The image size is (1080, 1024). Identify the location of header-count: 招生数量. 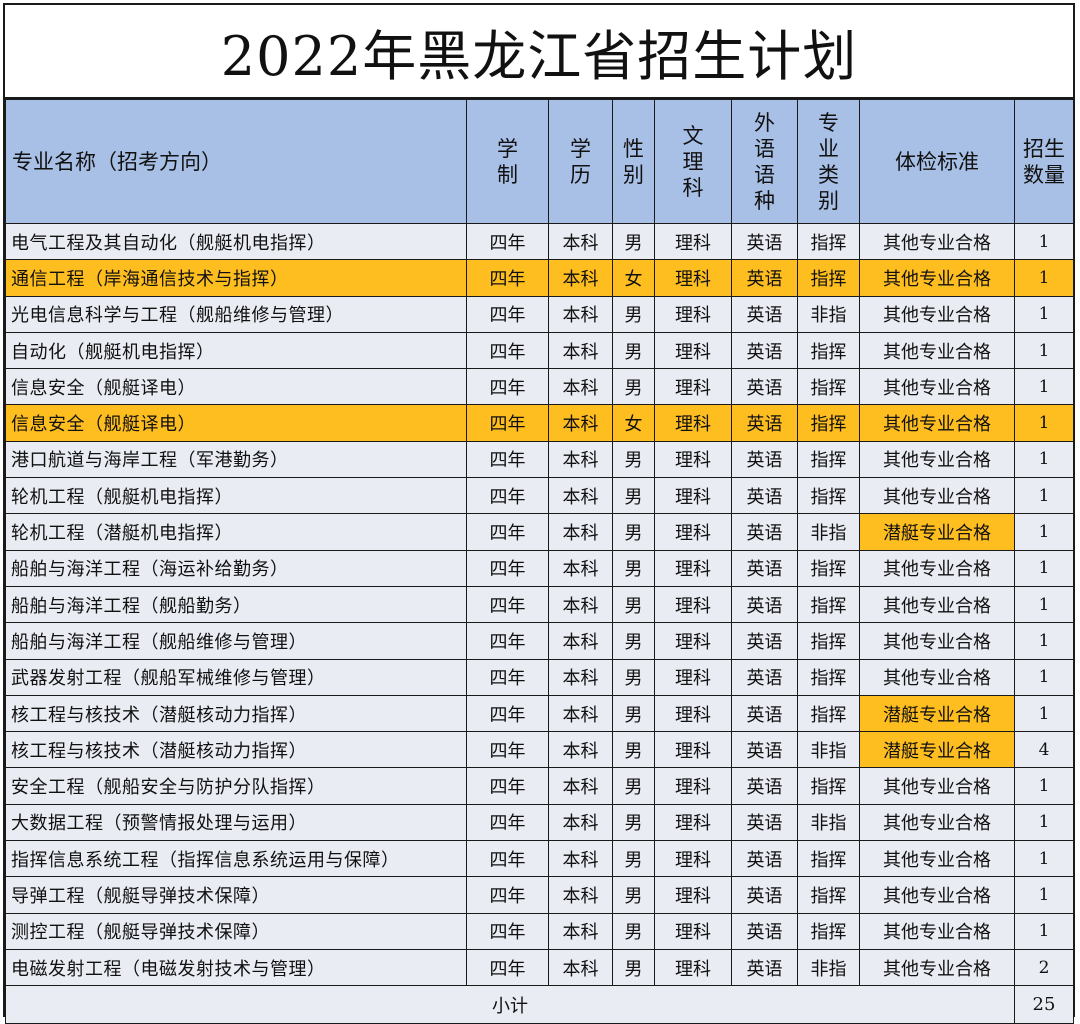
(1044, 161).